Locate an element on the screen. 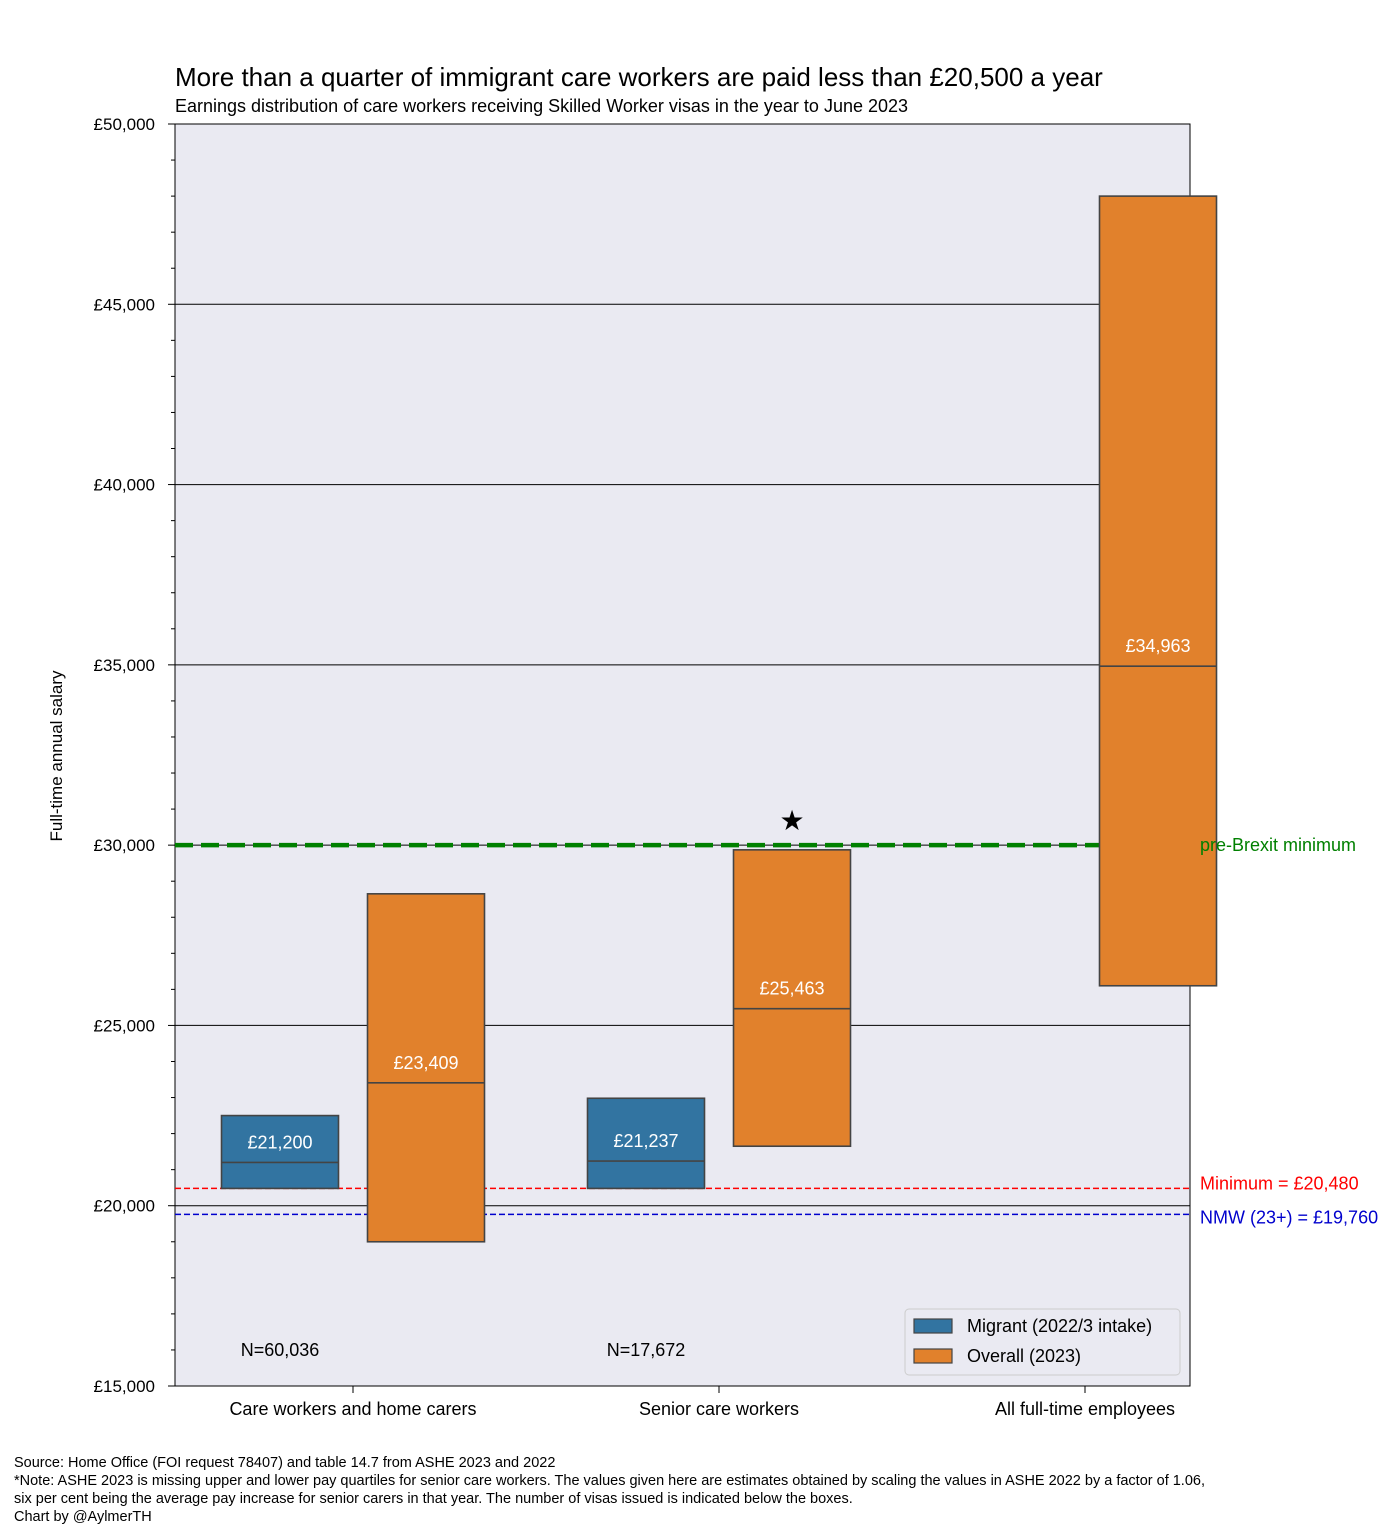 The height and width of the screenshot is (1540, 1400). reference-label: pre-Brexit minimum is located at coordinates (1278, 845).